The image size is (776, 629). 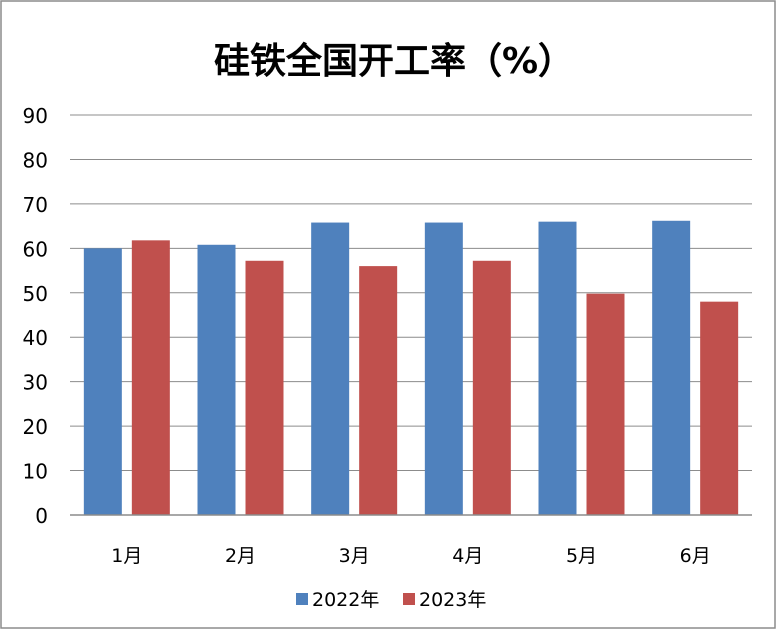 I want to click on y-tick-label: 80, so click(x=35, y=160).